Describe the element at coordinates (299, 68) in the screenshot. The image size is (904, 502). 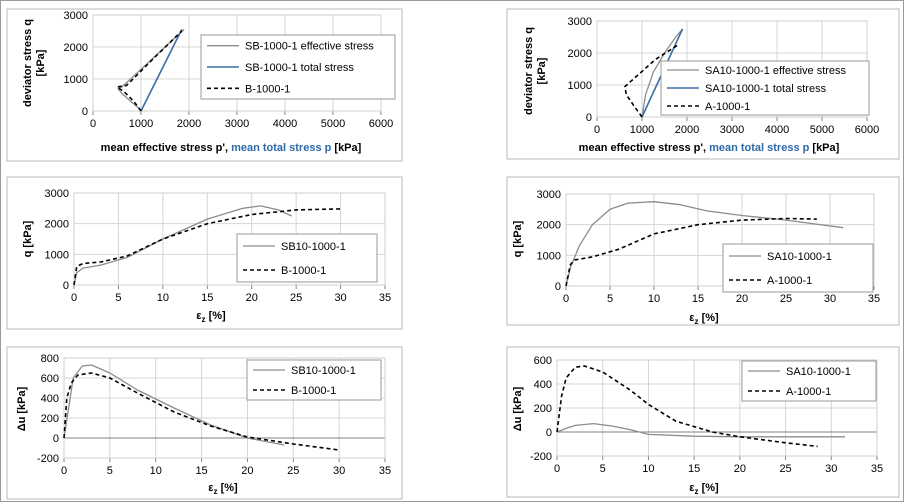
I see `legend-label: SB-1000-1 total stress` at that location.